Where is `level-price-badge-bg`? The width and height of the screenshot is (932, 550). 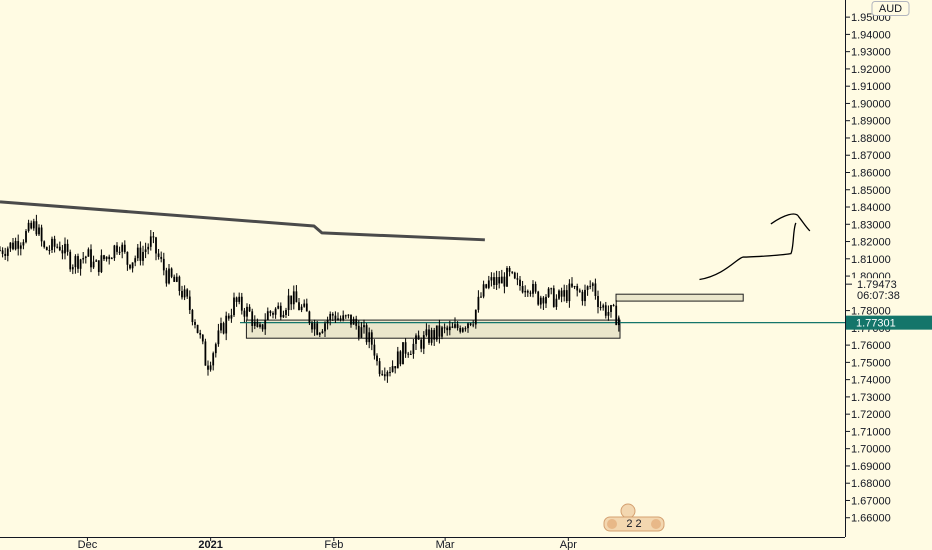
level-price-badge-bg is located at coordinates (889, 322).